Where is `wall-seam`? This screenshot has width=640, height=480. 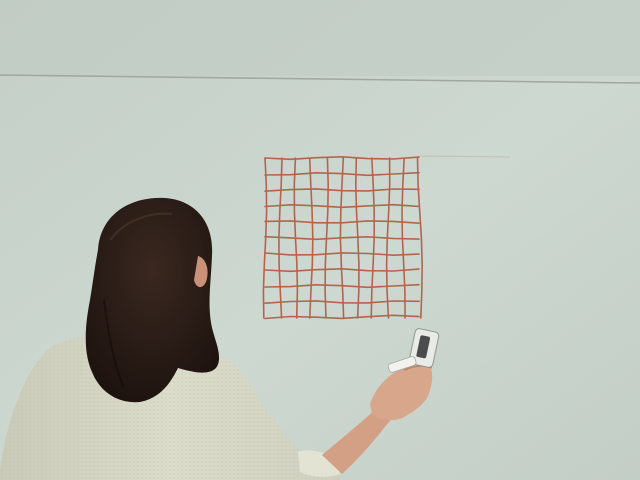
wall-seam is located at coordinates (320, 79).